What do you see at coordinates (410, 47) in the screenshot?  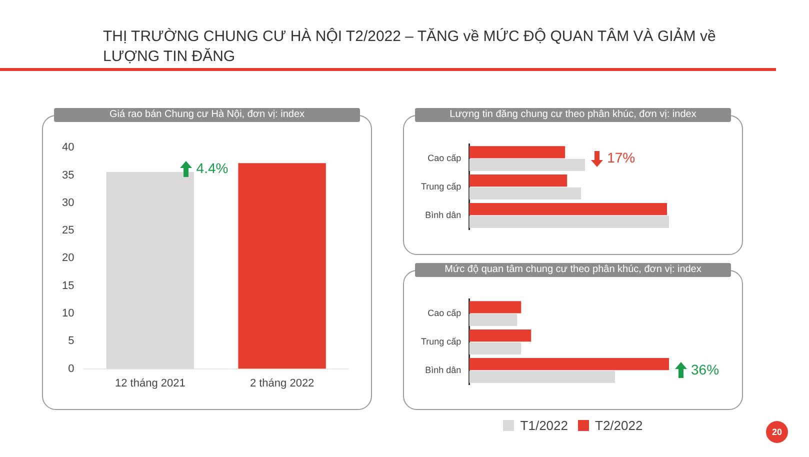 I see `text: THỊ TRƯỜNG CHUNG CƯ HÀ NỘI T2/2022 – TĂNG về MỨC ĐỘ QUAN TÂM VÀ GIẢM về LƯỢNG TIN ĐĂNG` at bounding box center [410, 47].